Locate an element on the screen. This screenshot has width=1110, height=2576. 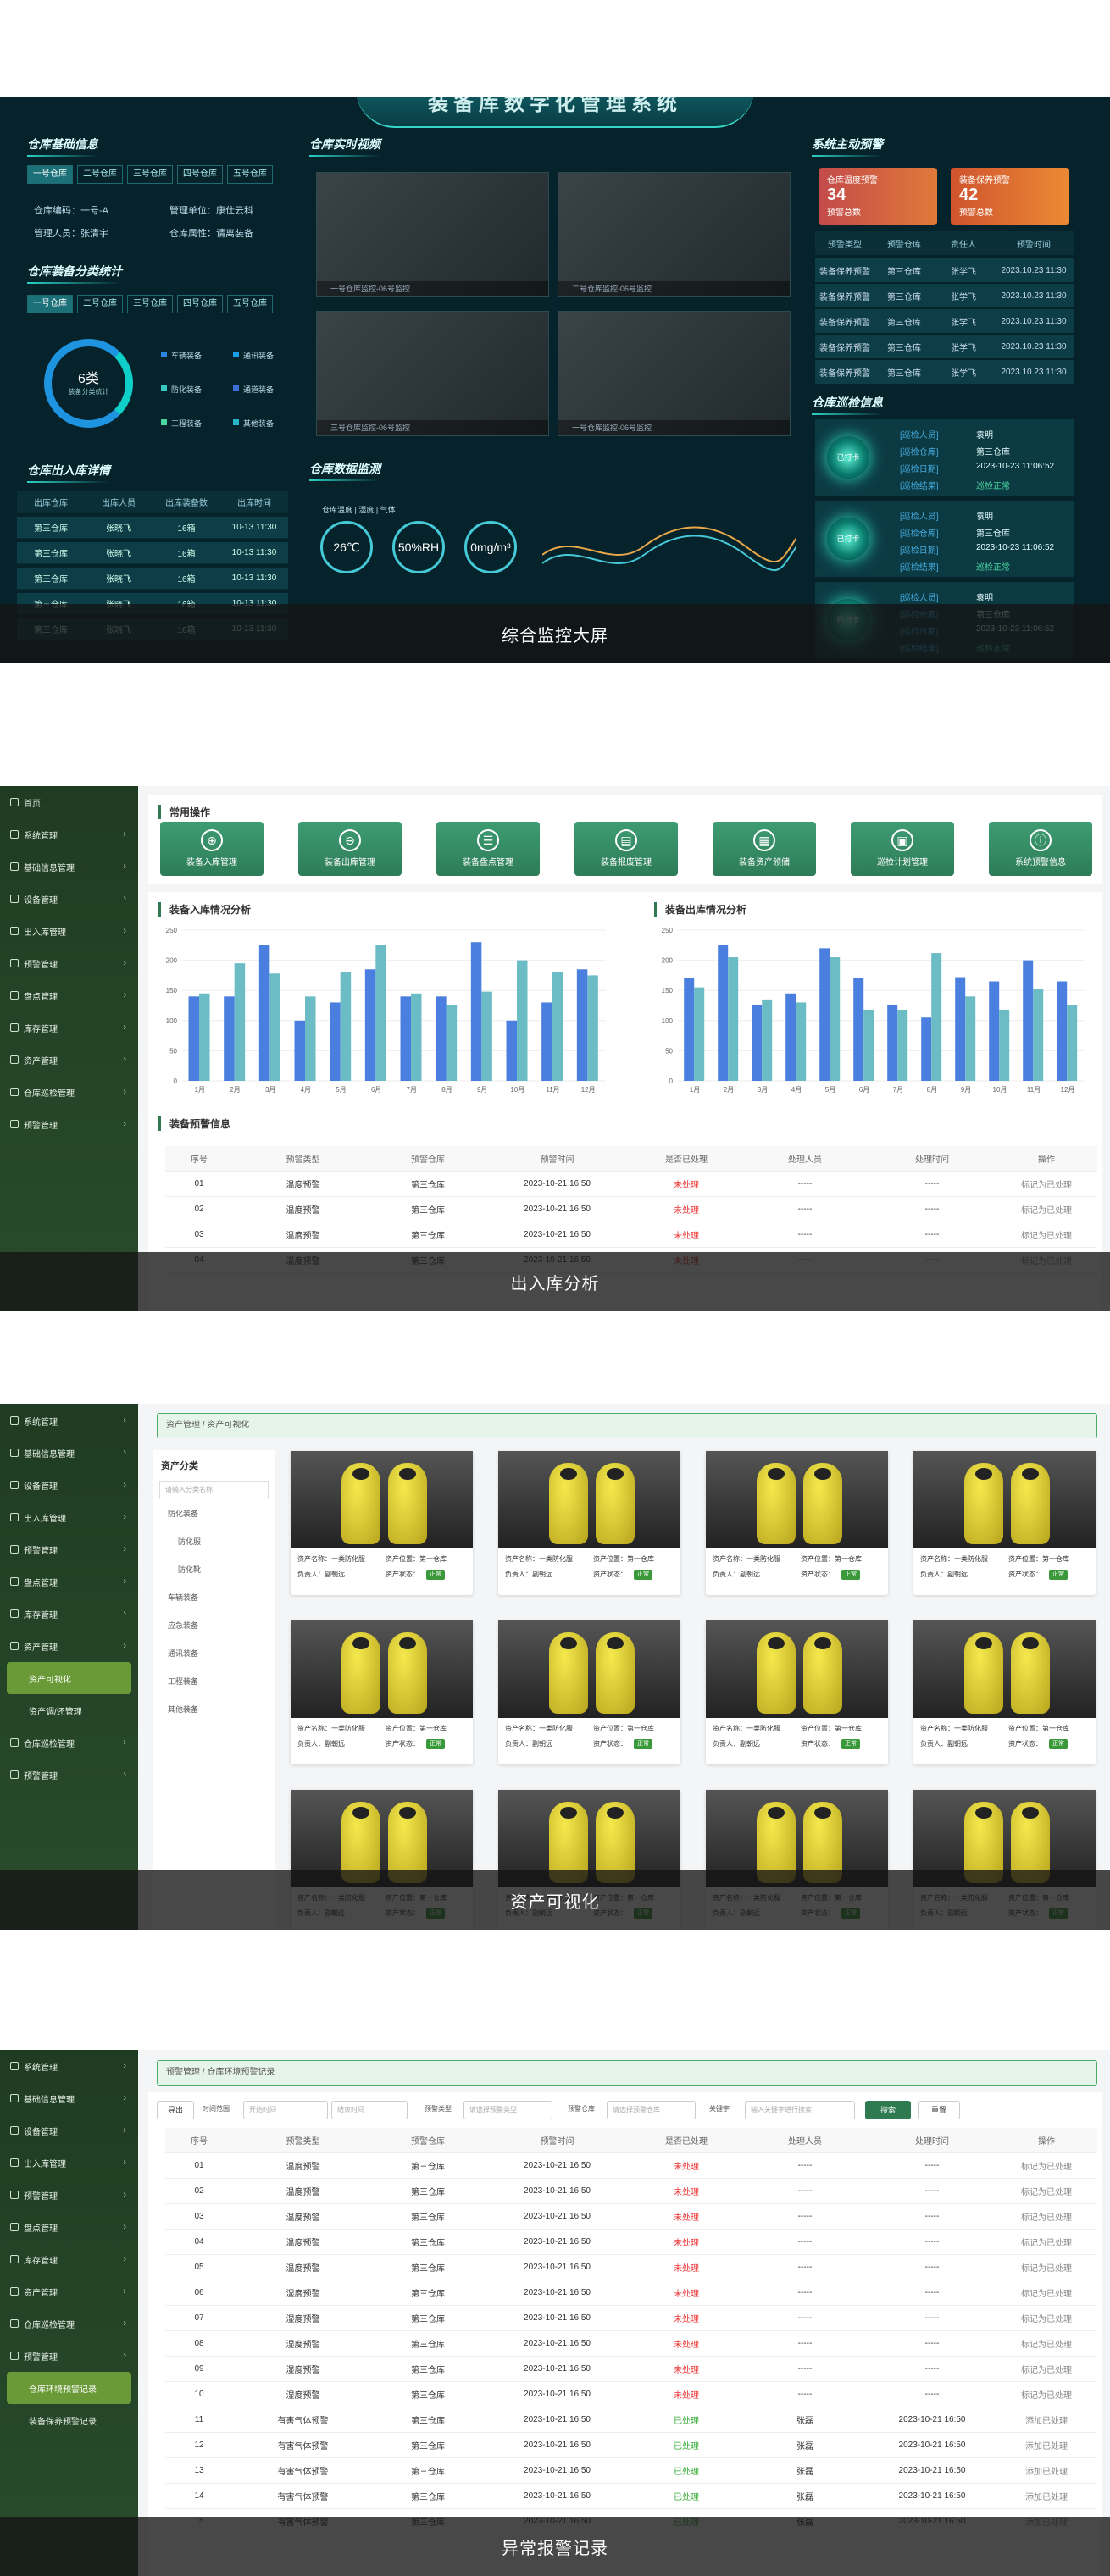
asset-tree-search: 请输入分类名称 is located at coordinates (214, 1490).